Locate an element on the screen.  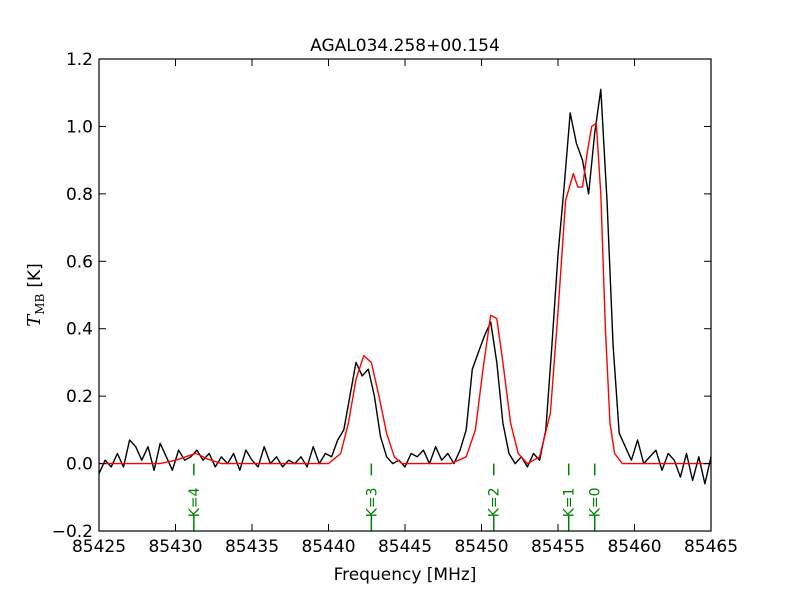
y-axis-title: TMB [K] is located at coordinates (35, 295).